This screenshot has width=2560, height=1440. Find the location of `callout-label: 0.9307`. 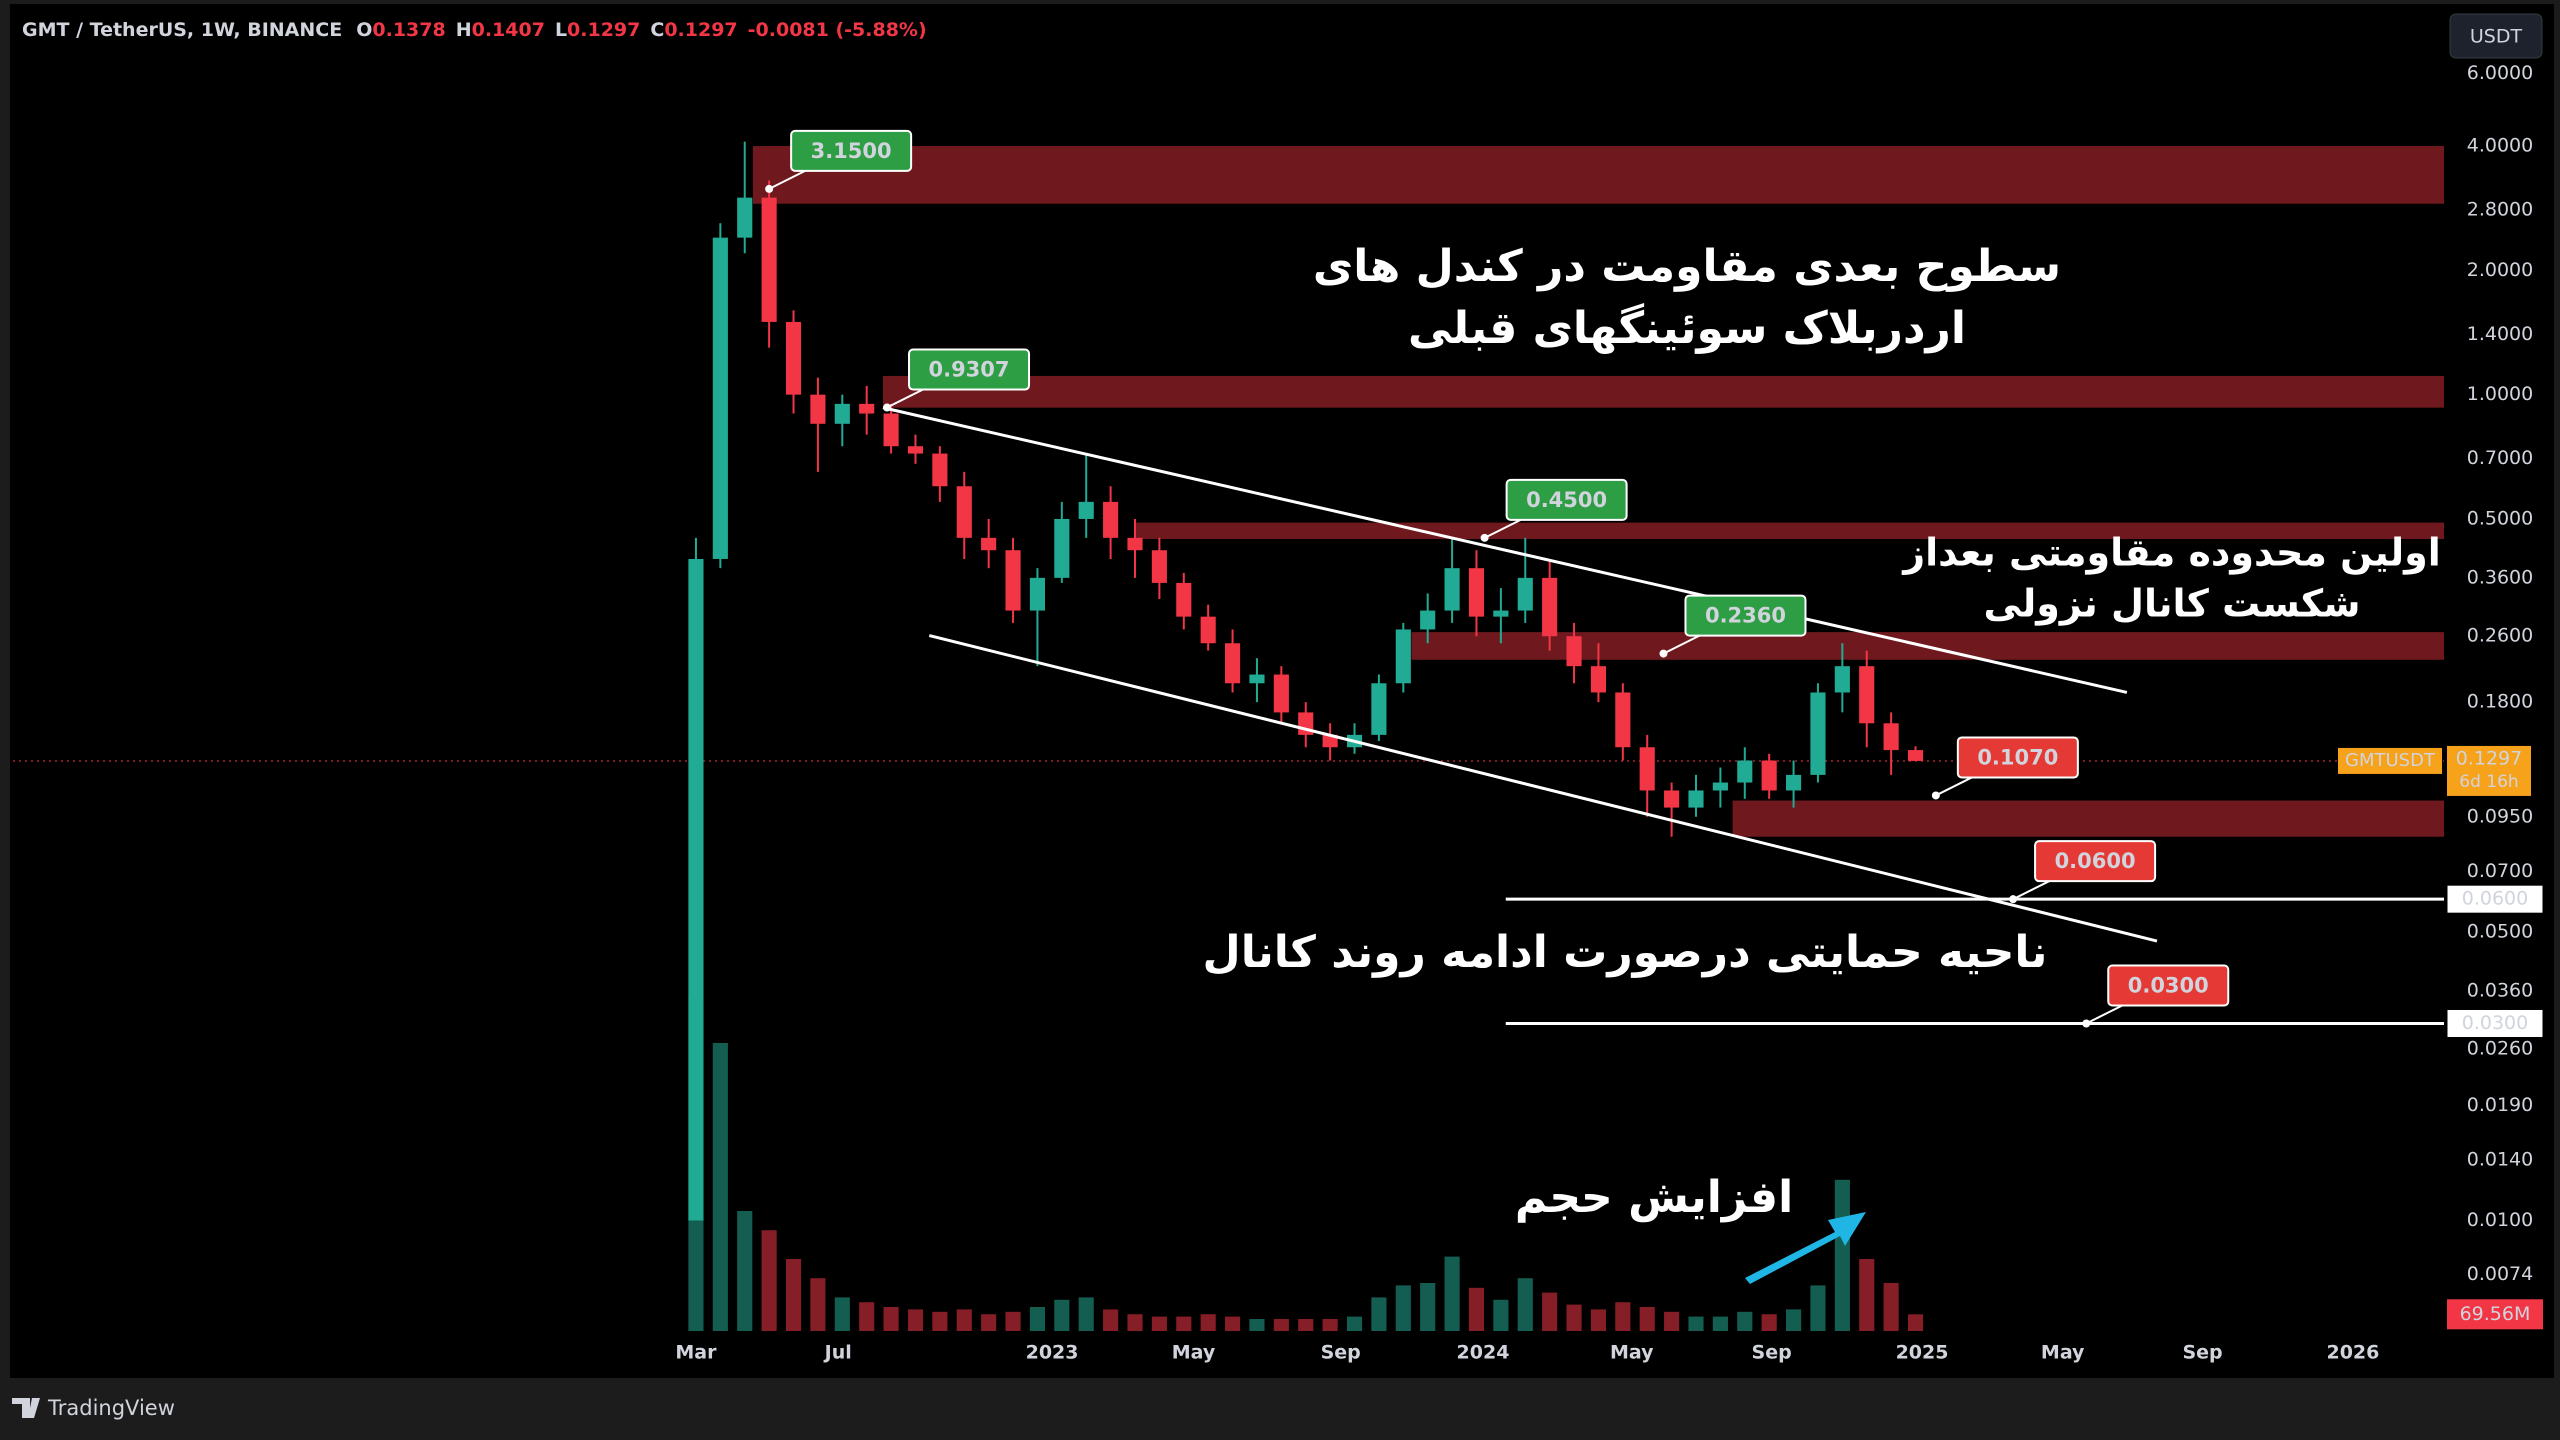

callout-label: 0.9307 is located at coordinates (968, 370).